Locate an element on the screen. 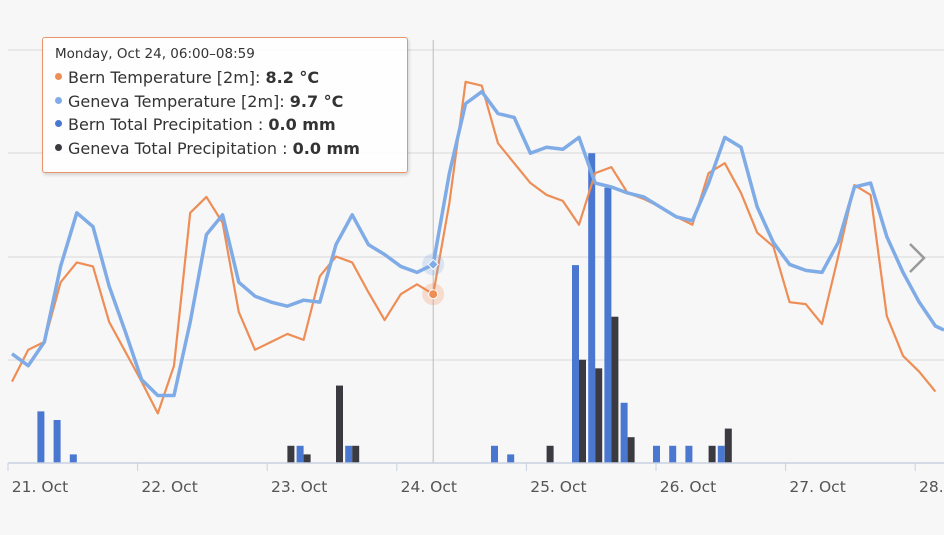  tooltip-row-bern-temp: Bern Temperature [2m]: 8.2 °C is located at coordinates (231, 78).